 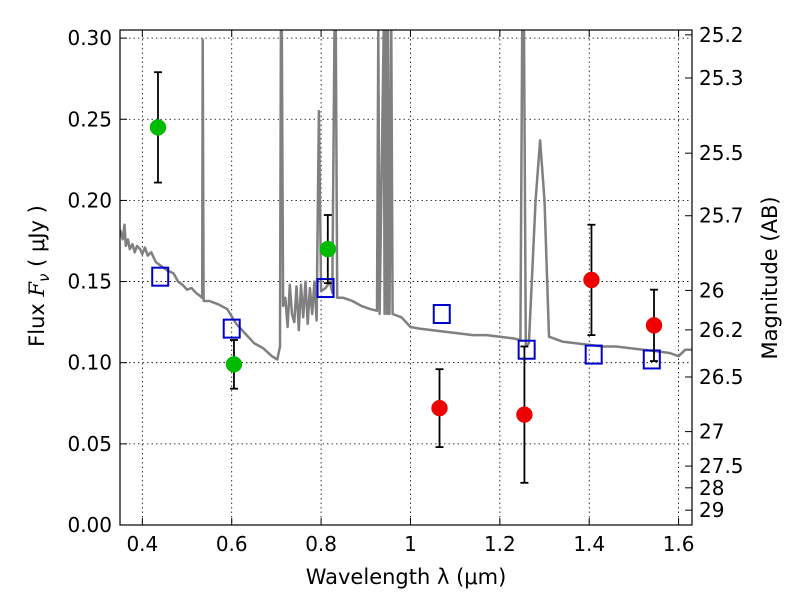 I want to click on x-tick-label: 1, so click(x=410, y=544).